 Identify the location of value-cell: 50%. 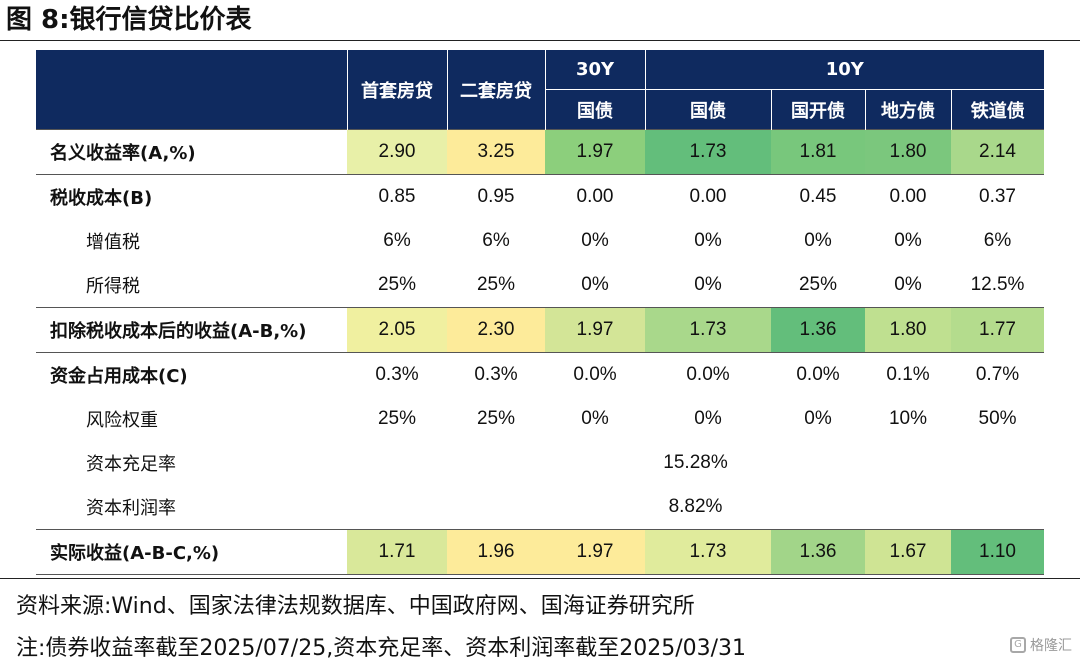
(997, 418).